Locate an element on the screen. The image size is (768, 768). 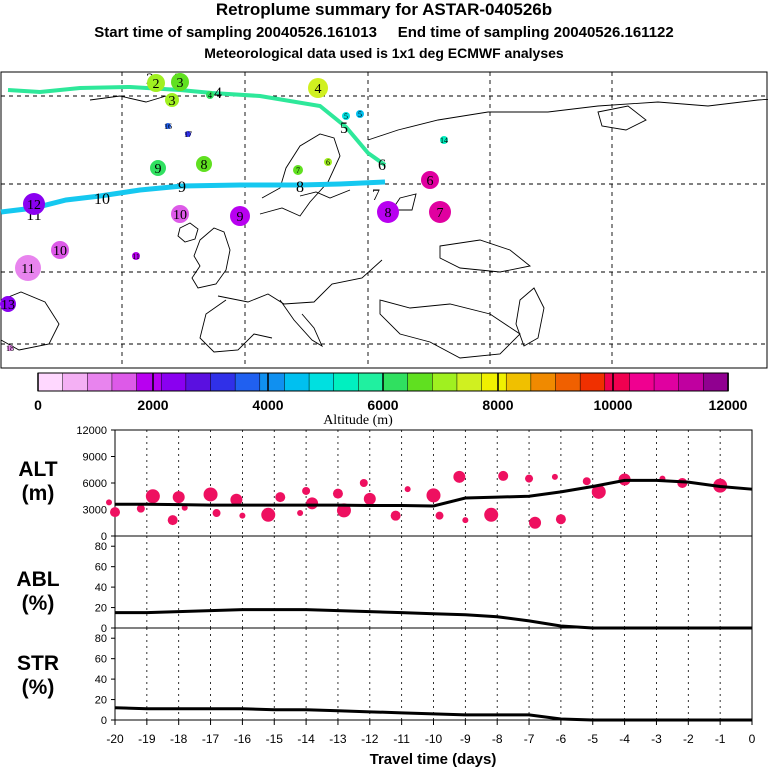
x-tick-label: -11 is located at coordinates (401, 739).